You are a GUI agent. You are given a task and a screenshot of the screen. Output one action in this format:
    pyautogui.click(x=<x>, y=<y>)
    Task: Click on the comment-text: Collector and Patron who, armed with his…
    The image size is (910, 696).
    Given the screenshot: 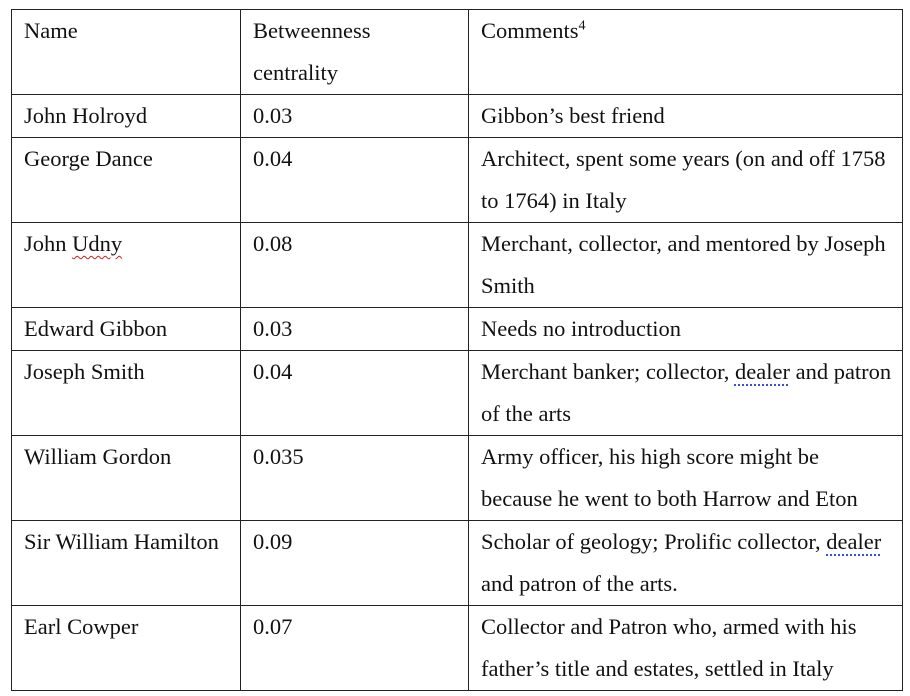 What is the action you would take?
    pyautogui.click(x=669, y=647)
    